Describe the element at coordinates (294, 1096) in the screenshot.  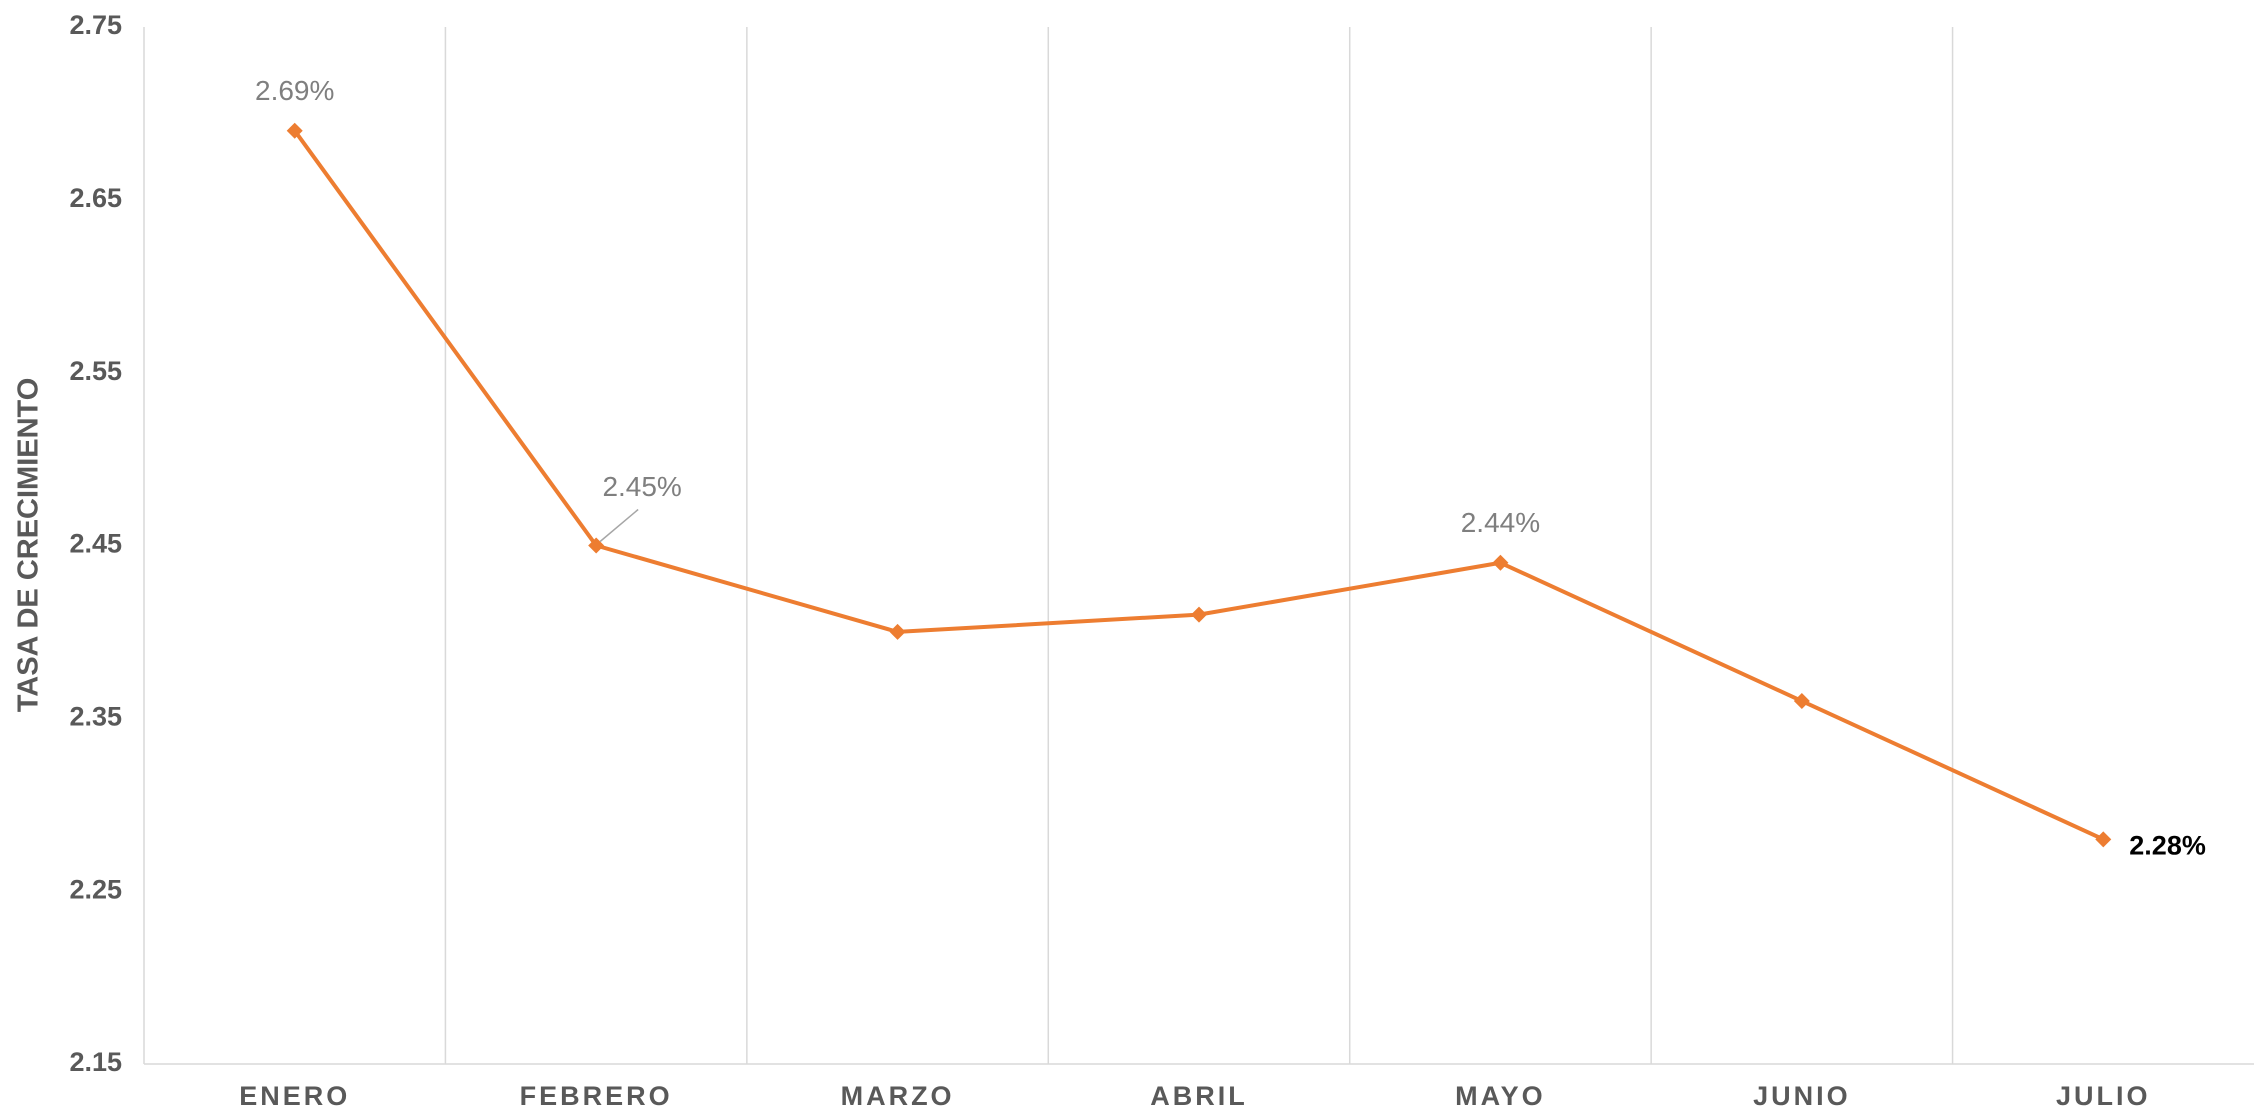
I see `x-tick-label: ENERO` at that location.